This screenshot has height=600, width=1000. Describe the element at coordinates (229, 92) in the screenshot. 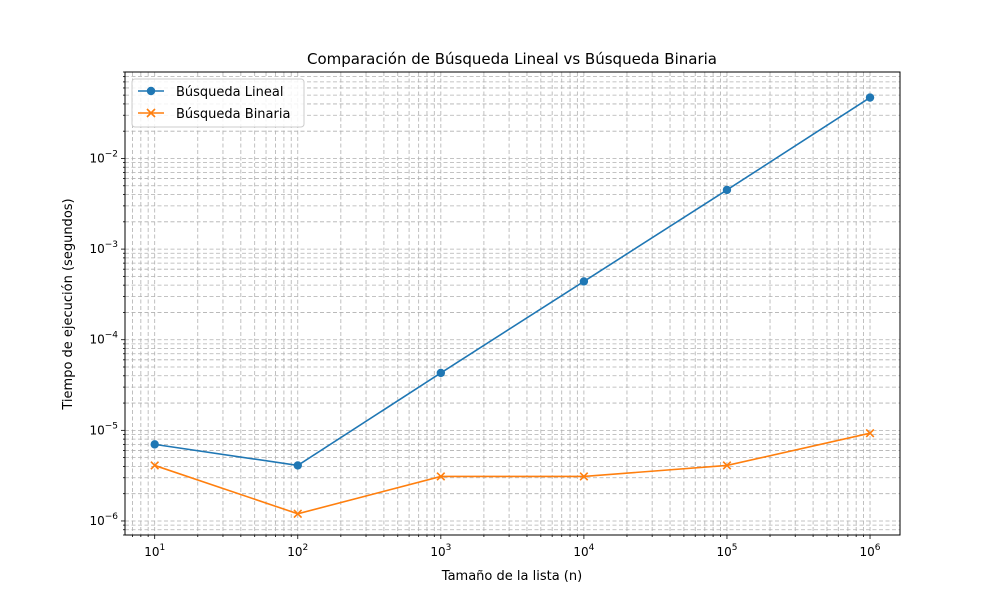

I see `legend-label-lineal: Búsqueda Lineal` at that location.